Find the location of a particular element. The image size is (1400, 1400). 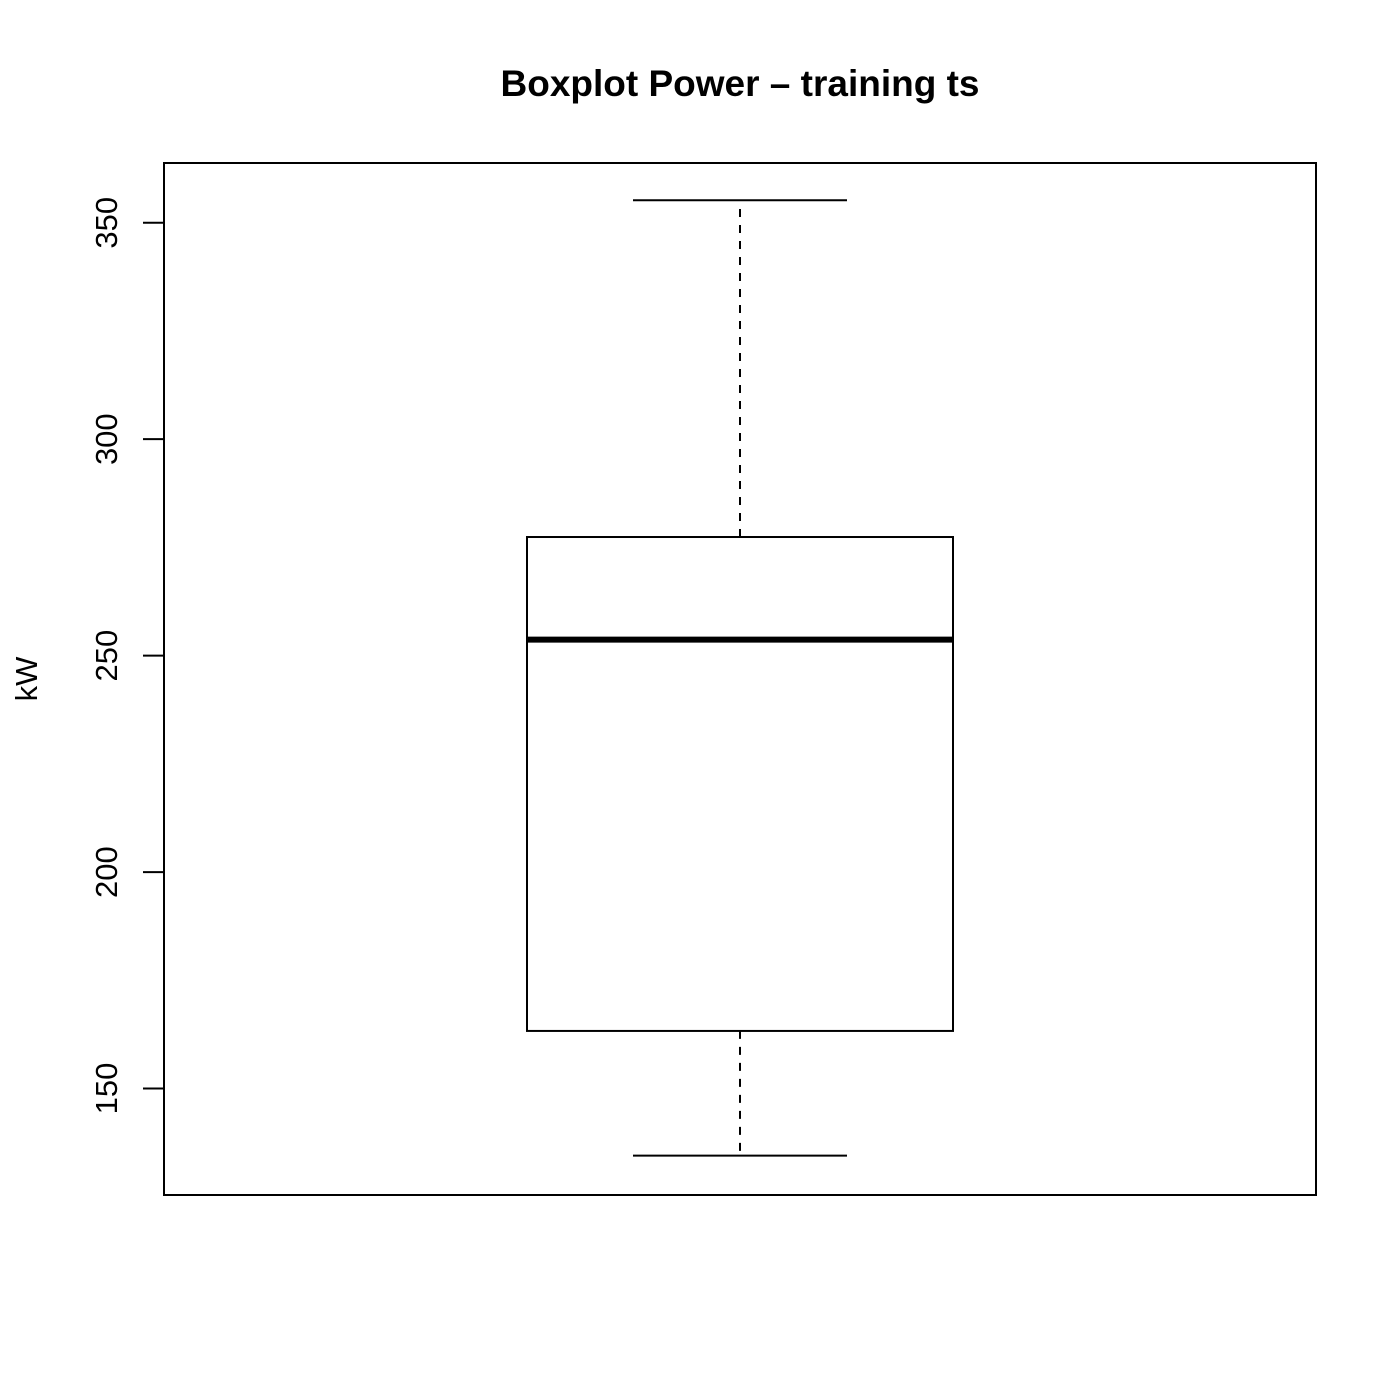

y-axis: 150 200 250 300 350 is located at coordinates (127, 656).